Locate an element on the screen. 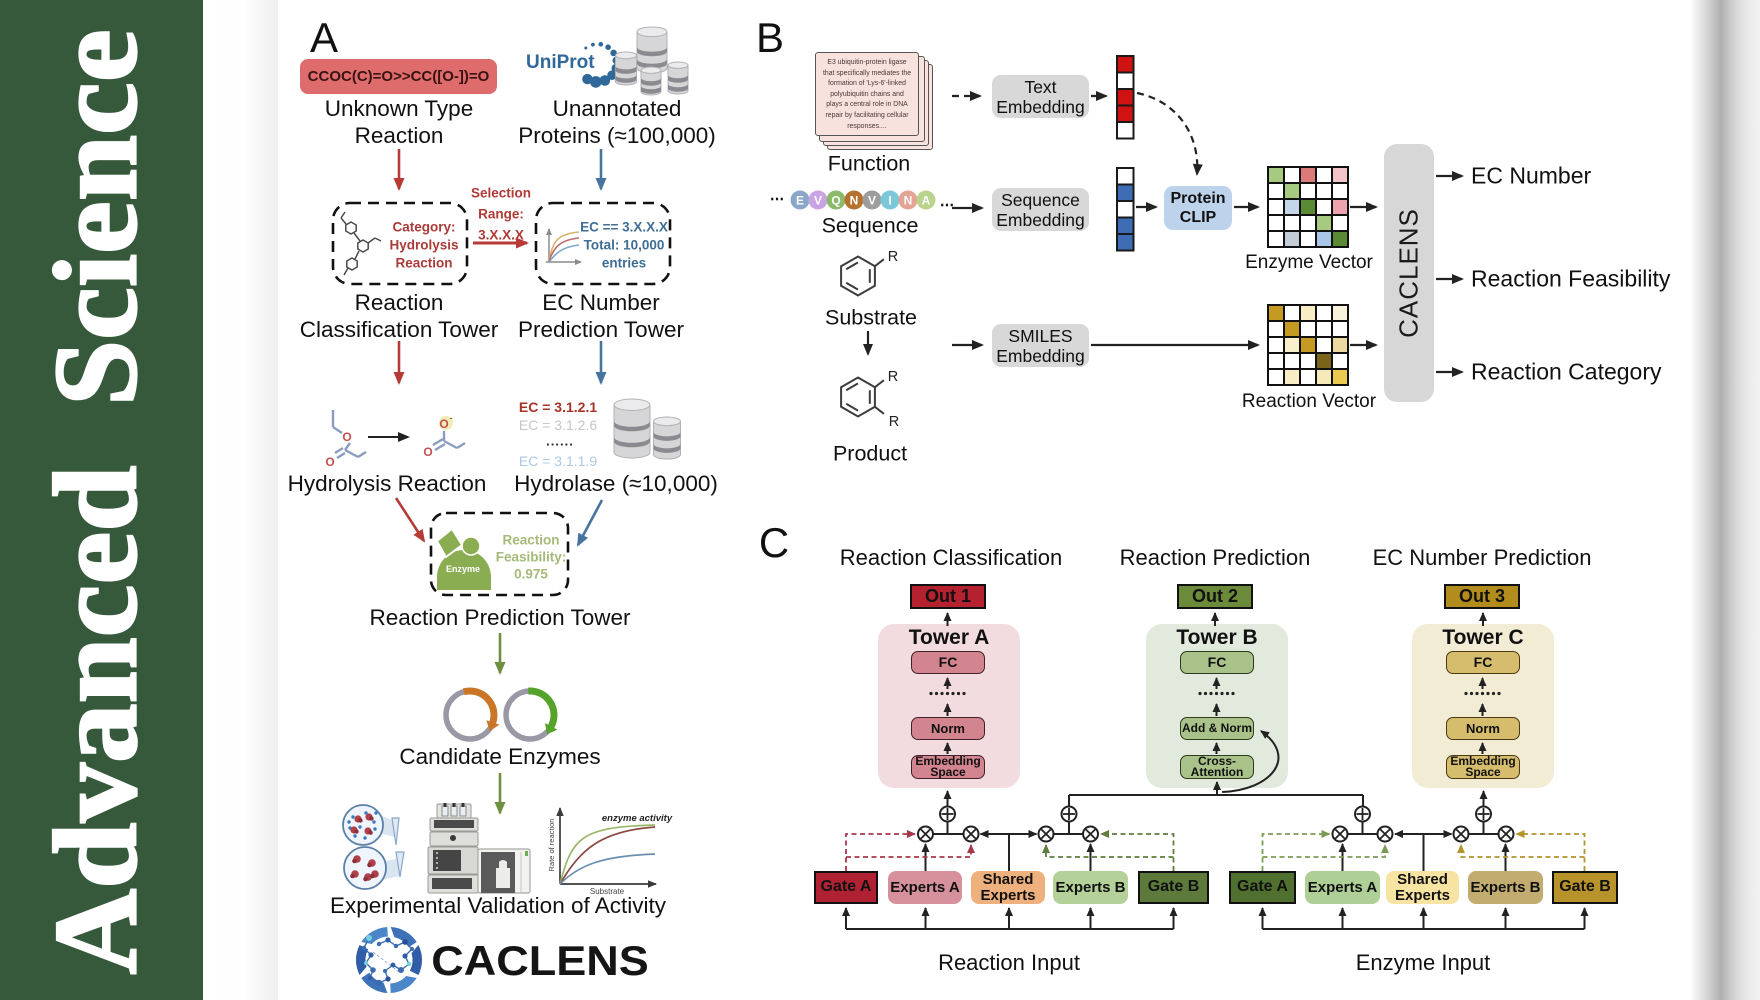 This screenshot has width=1760, height=1000. svg-text: enzyme activity is located at coordinates (637, 818).